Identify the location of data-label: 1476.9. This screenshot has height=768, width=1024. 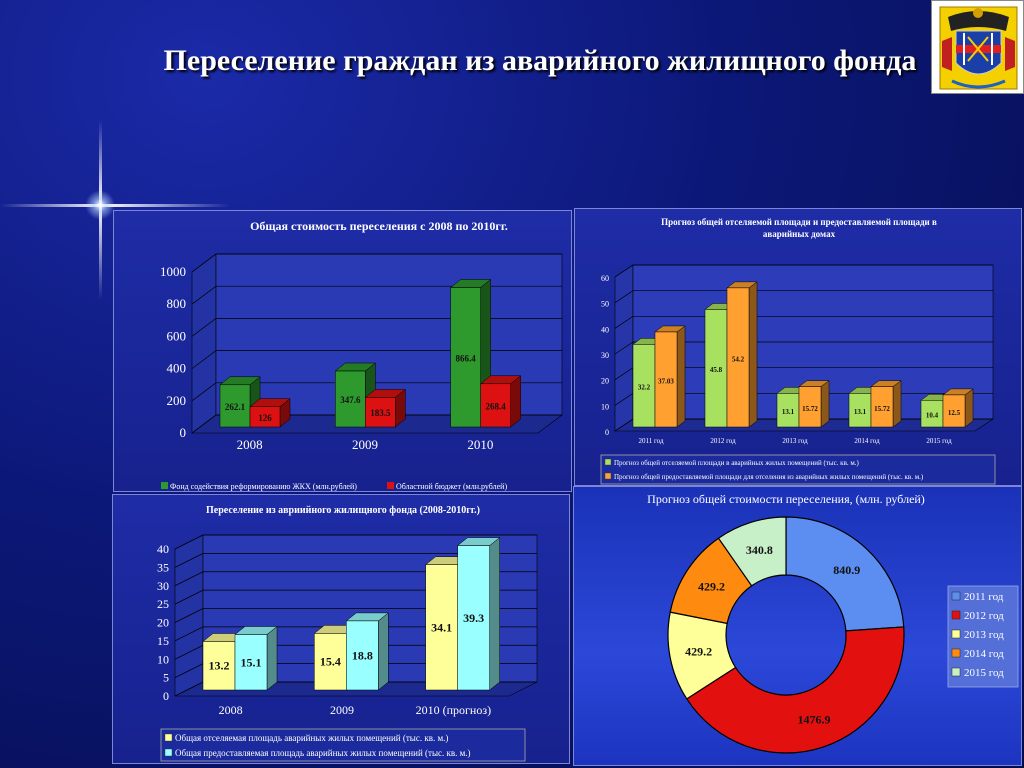
(814, 719).